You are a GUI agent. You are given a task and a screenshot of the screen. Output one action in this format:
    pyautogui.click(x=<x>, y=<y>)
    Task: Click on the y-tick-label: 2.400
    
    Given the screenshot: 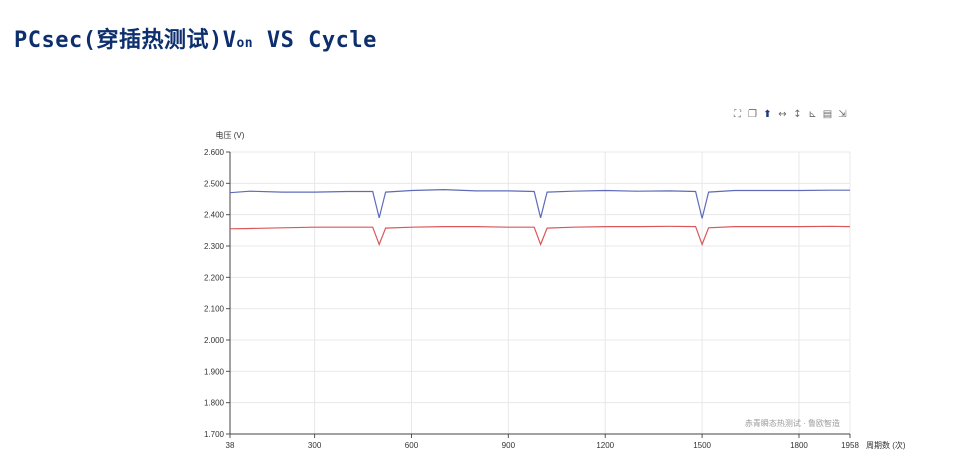 What is the action you would take?
    pyautogui.click(x=214, y=215)
    